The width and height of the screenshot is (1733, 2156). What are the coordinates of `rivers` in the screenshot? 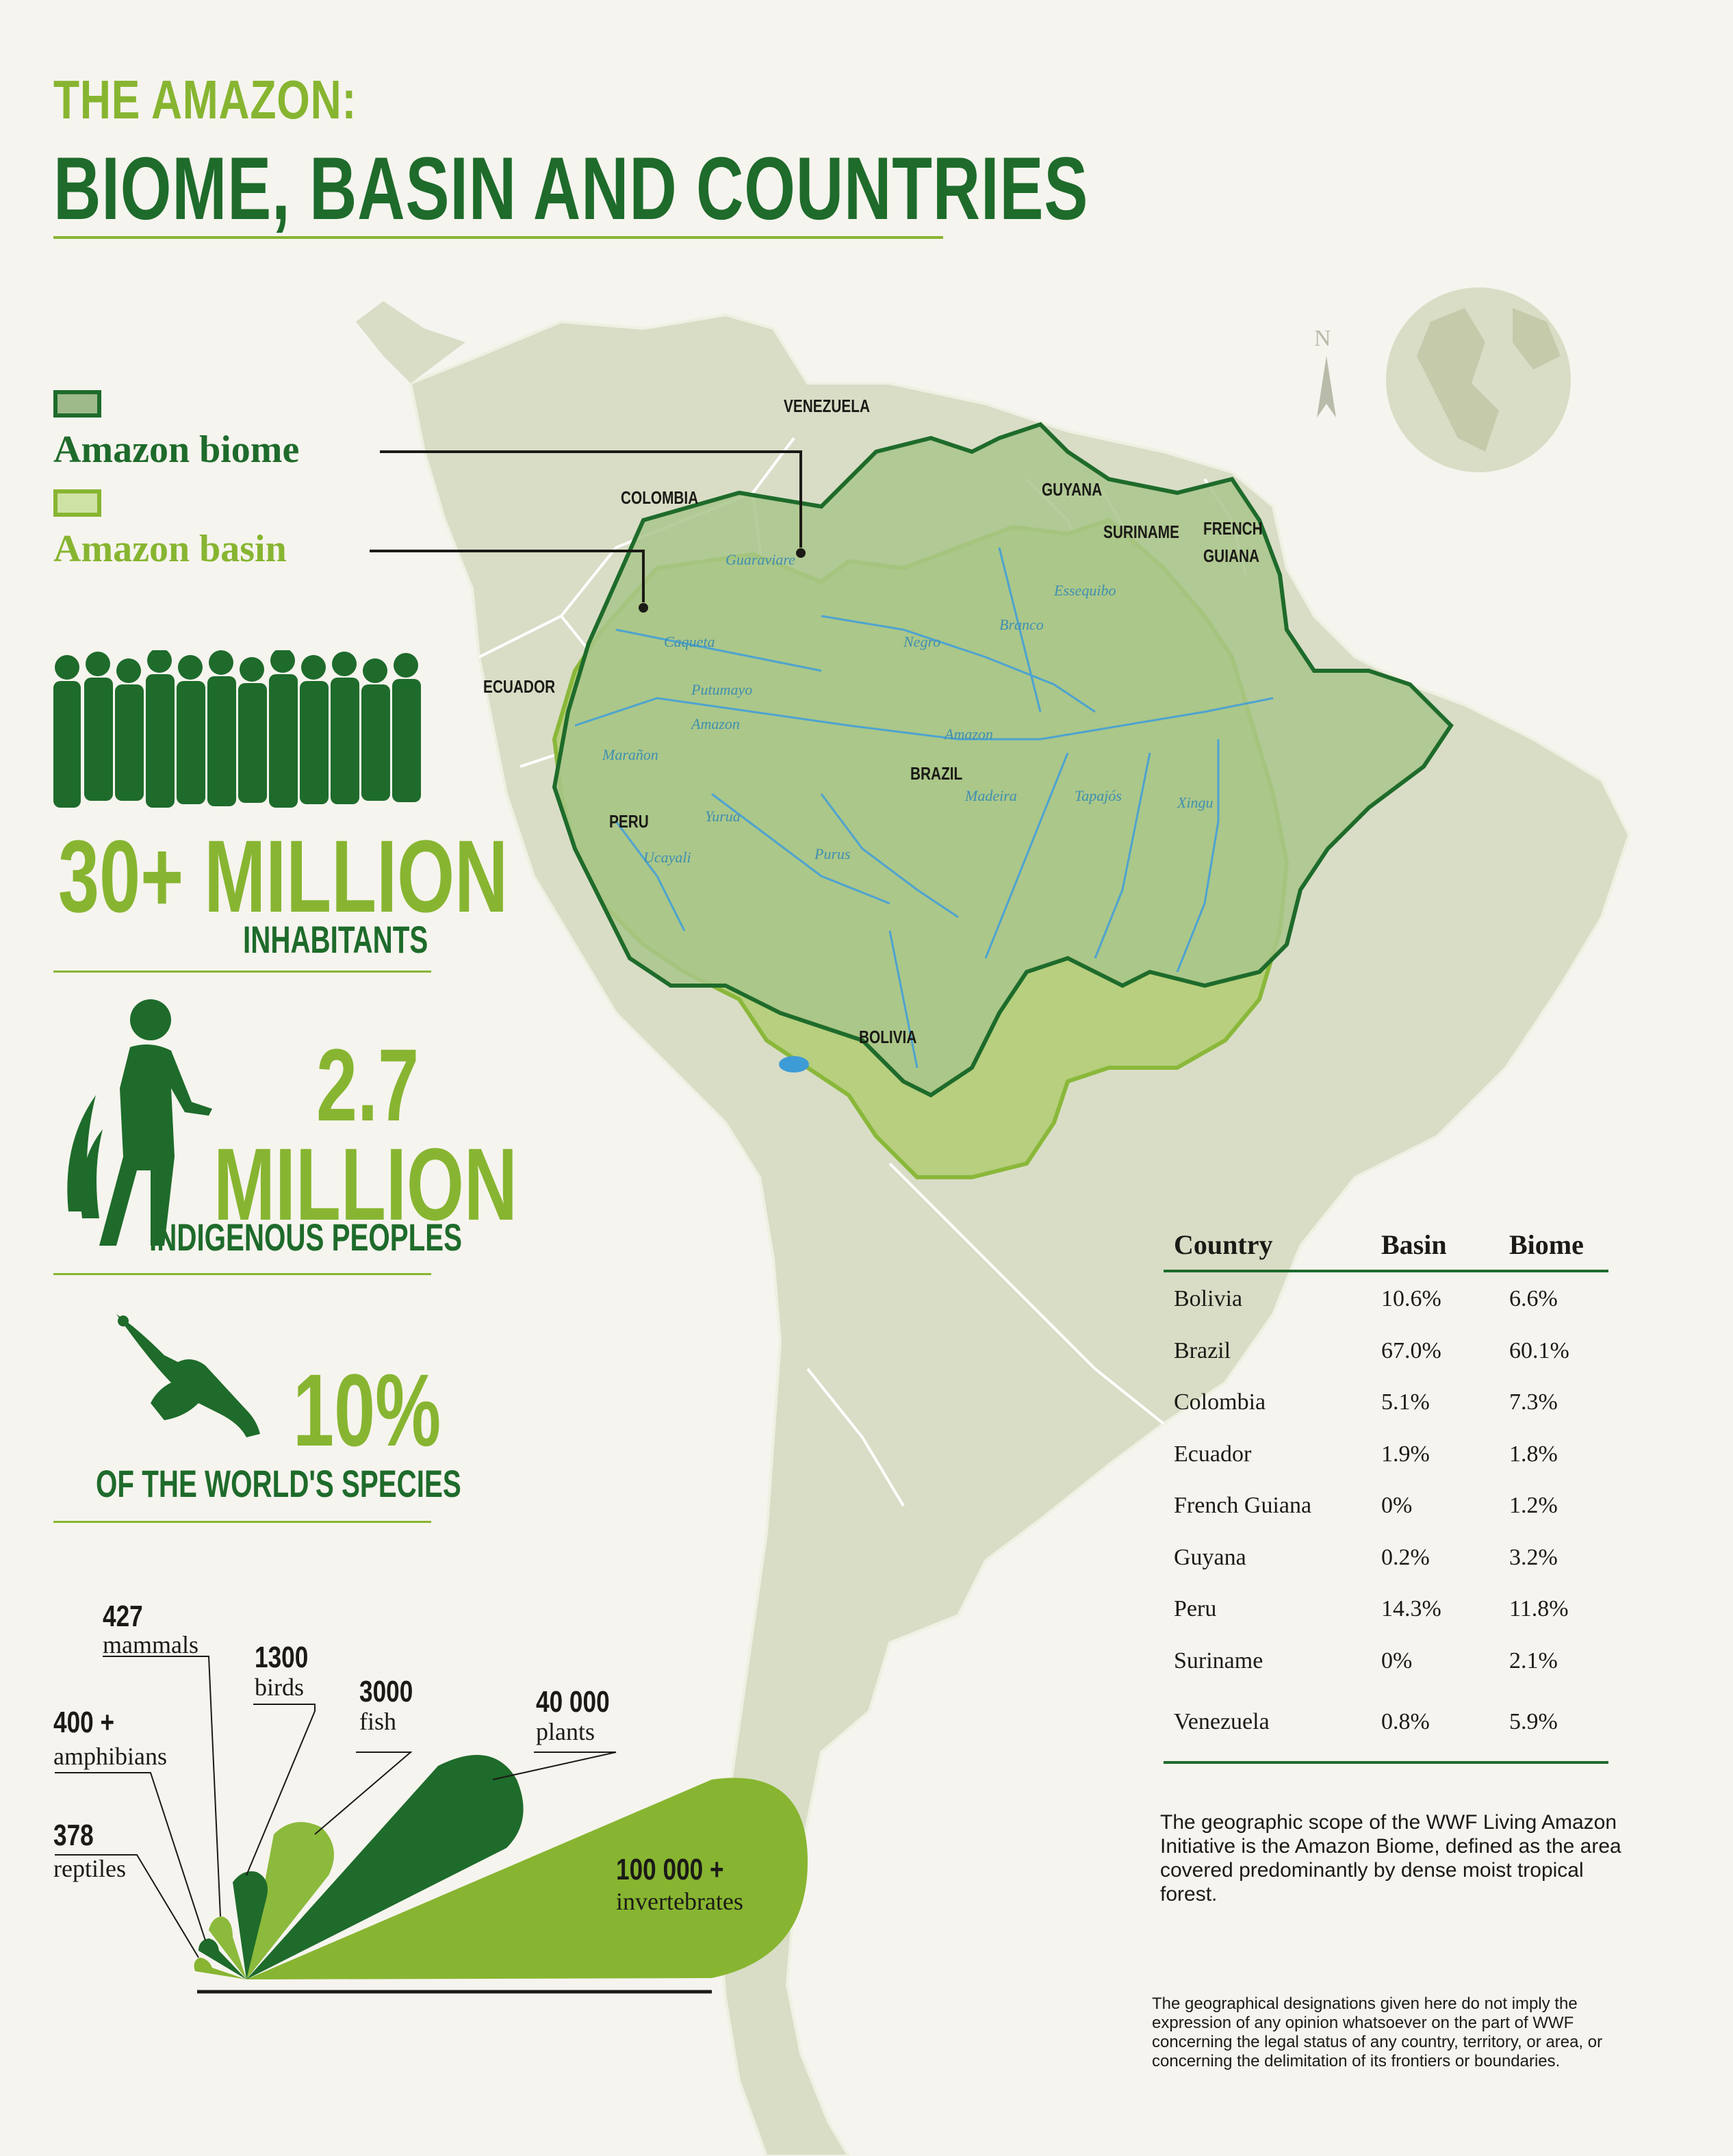 It's located at (924, 807).